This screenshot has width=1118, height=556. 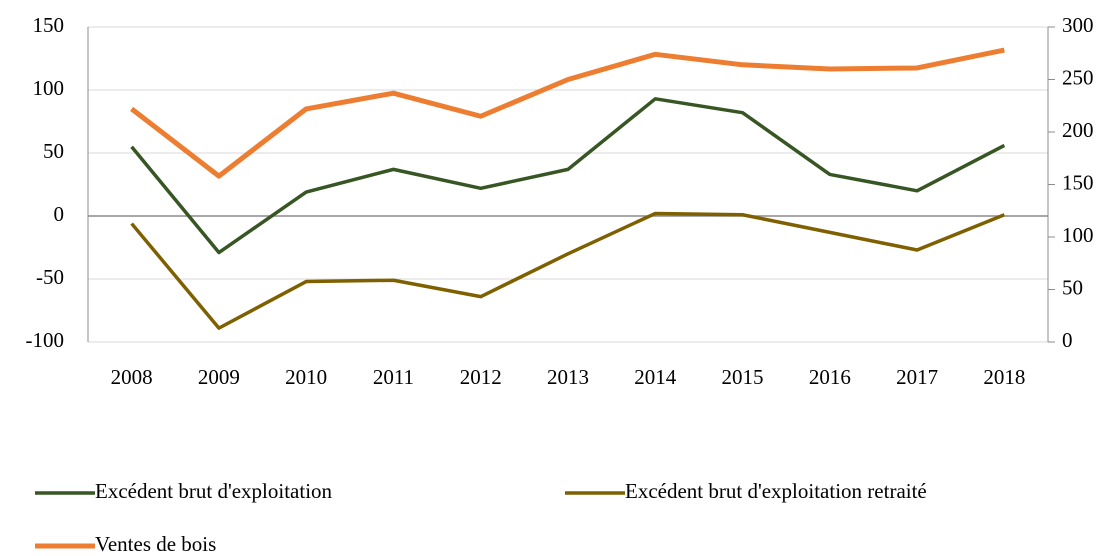 I want to click on x-tick-label: 2011, so click(x=393, y=377).